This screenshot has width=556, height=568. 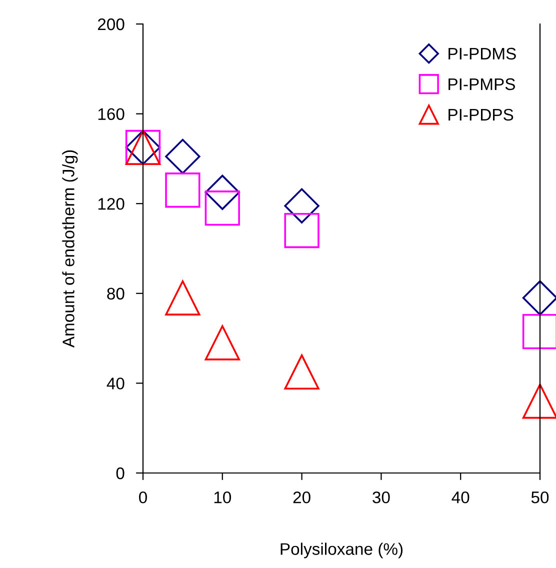 What do you see at coordinates (70, 249) in the screenshot?
I see `y-axis-title: Amount of endotherm (J/g)` at bounding box center [70, 249].